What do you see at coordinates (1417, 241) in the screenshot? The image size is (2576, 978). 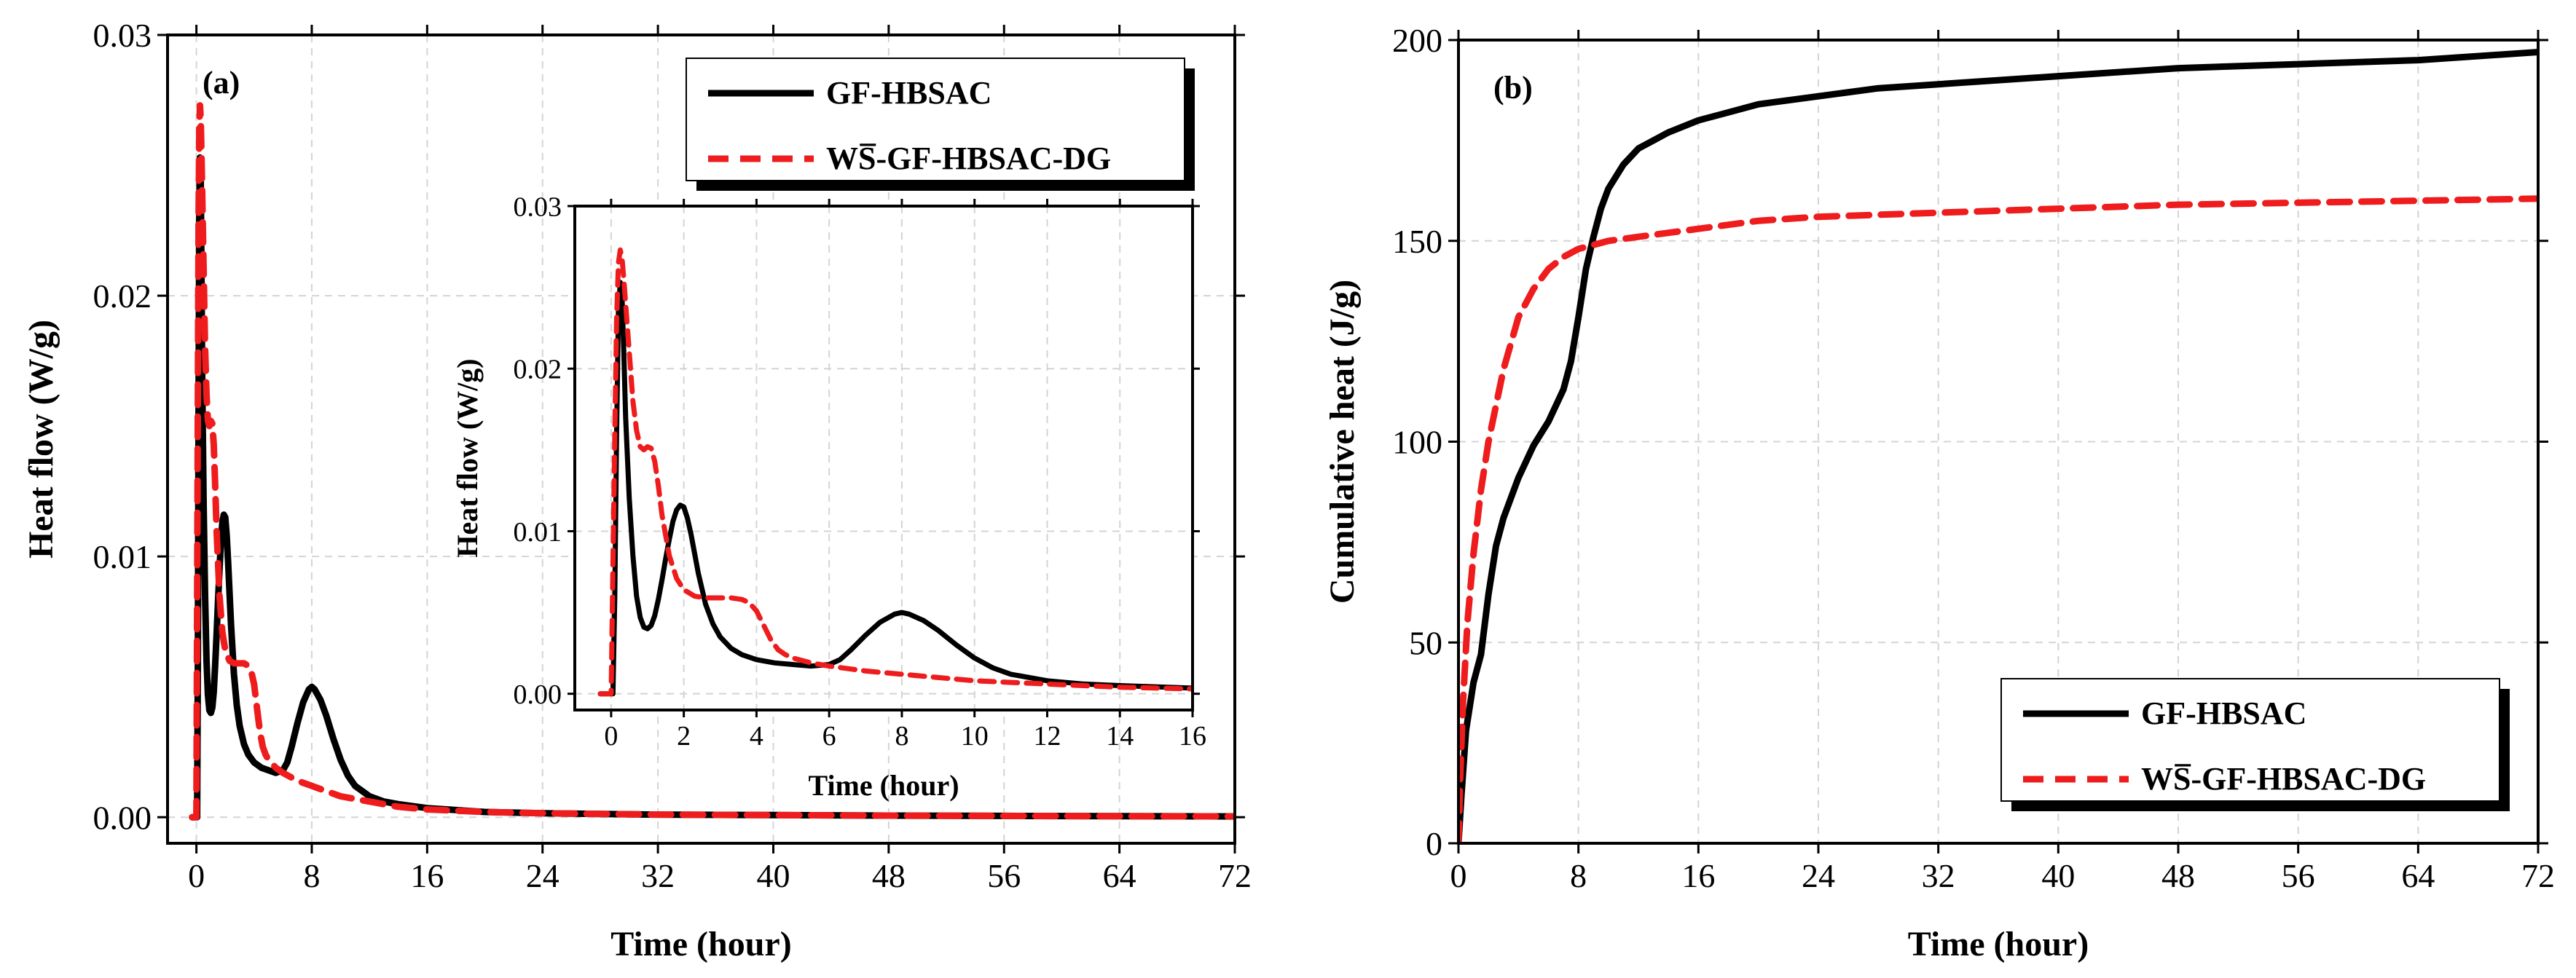 I see `panel-b-y-tick-label: 150` at bounding box center [1417, 241].